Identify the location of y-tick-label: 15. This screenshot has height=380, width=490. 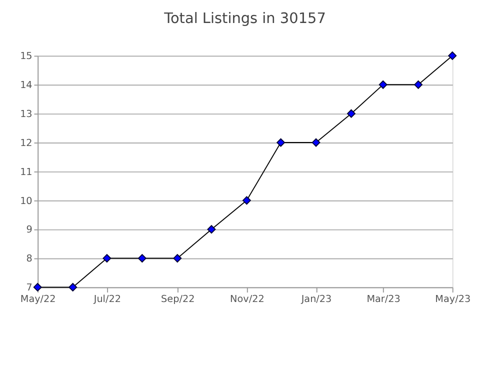
(26, 56).